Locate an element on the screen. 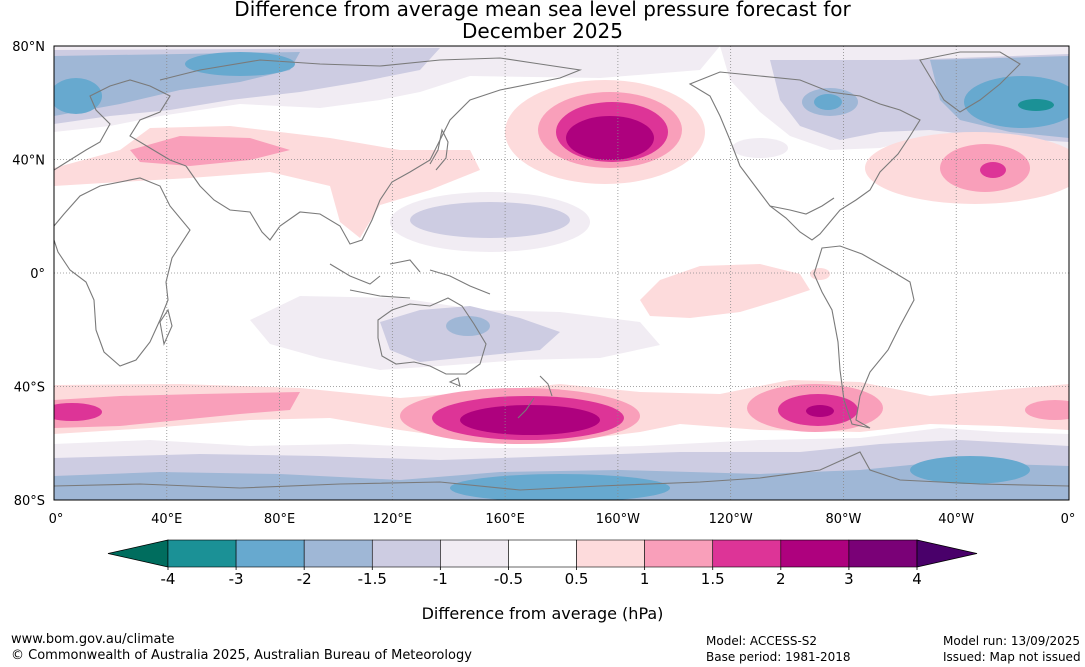 Image resolution: width=1085 pixels, height=667 pixels. colorbar-tick-label: 3 is located at coordinates (849, 579).